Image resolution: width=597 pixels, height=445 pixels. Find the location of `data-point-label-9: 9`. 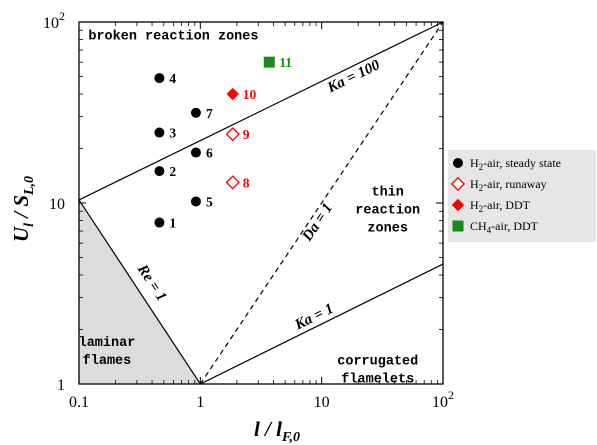

data-point-label-9: 9 is located at coordinates (246, 134).